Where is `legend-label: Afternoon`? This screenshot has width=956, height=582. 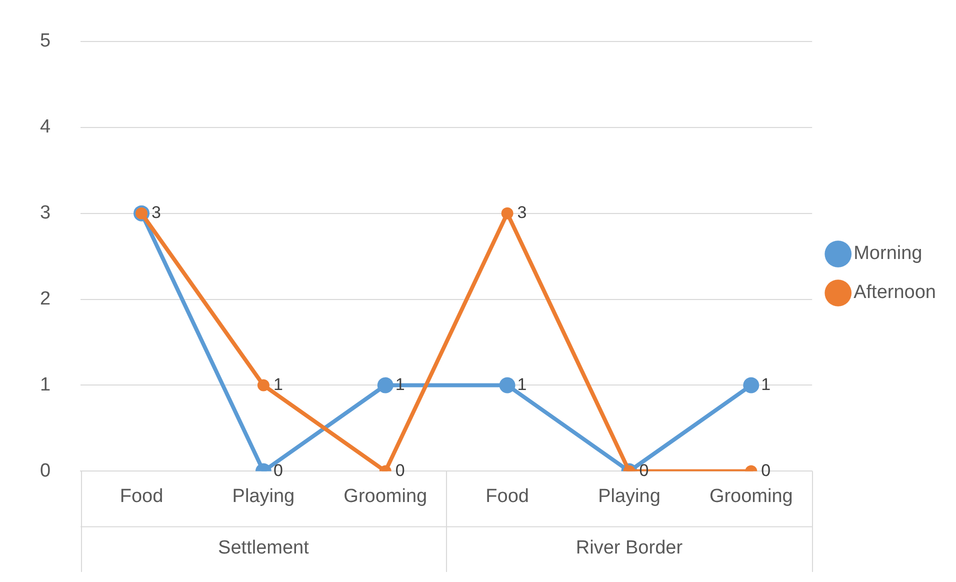
legend-label: Afternoon is located at coordinates (895, 293).